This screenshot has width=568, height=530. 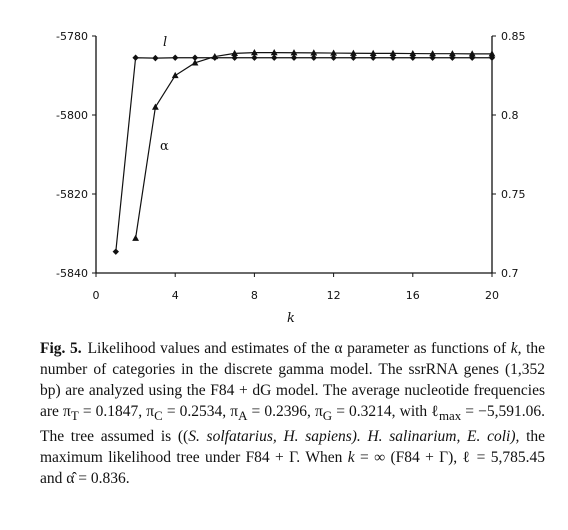 I want to click on figure-label: Fig. 5., so click(x=61, y=348).